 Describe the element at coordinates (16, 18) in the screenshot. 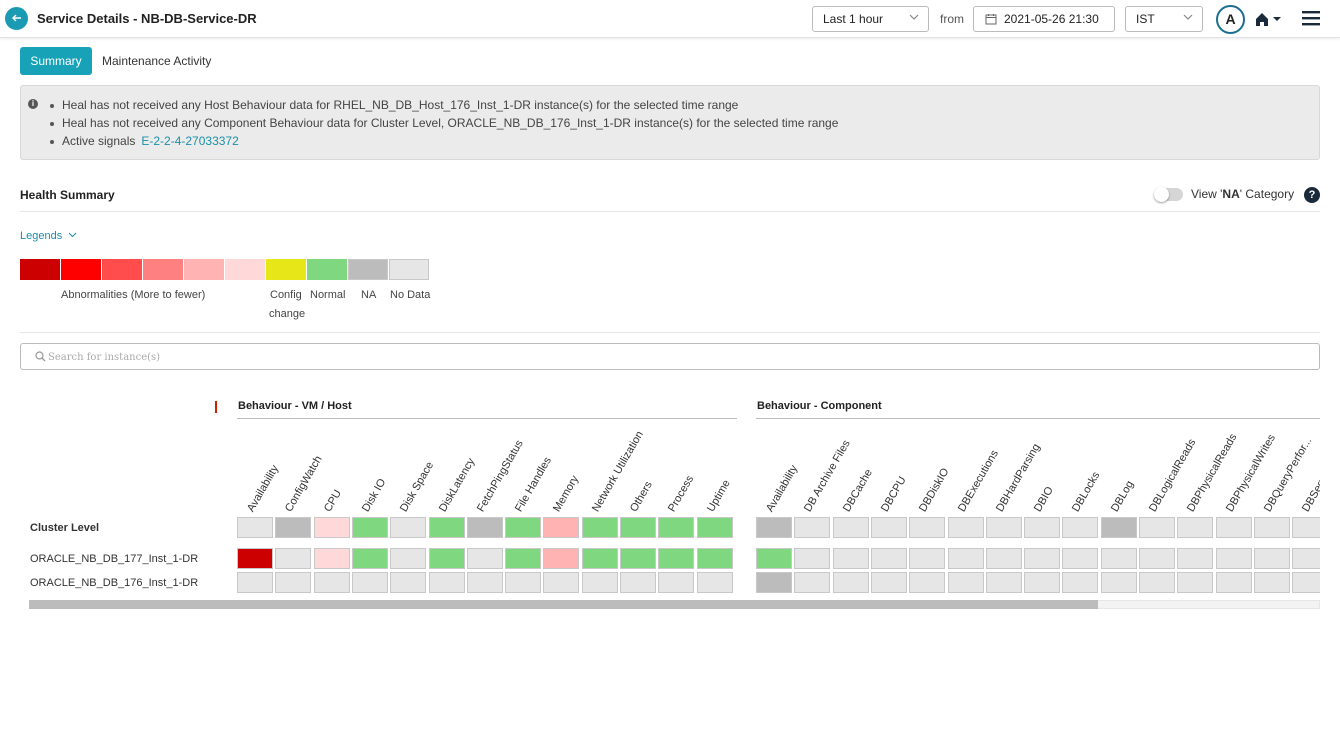

I see `back-button` at that location.